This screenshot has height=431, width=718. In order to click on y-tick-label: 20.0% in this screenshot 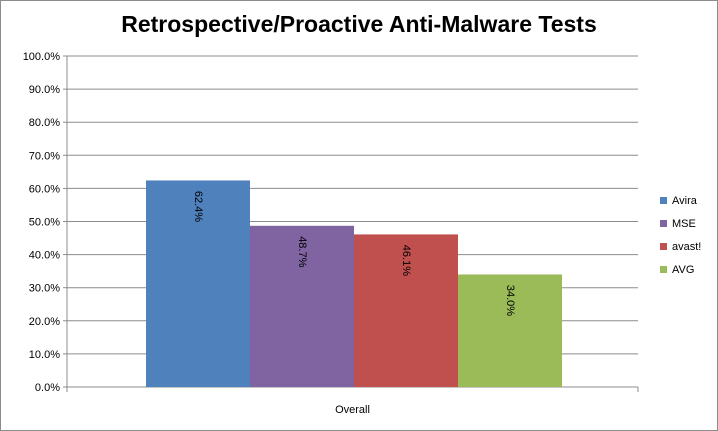, I will do `click(44, 322)`.